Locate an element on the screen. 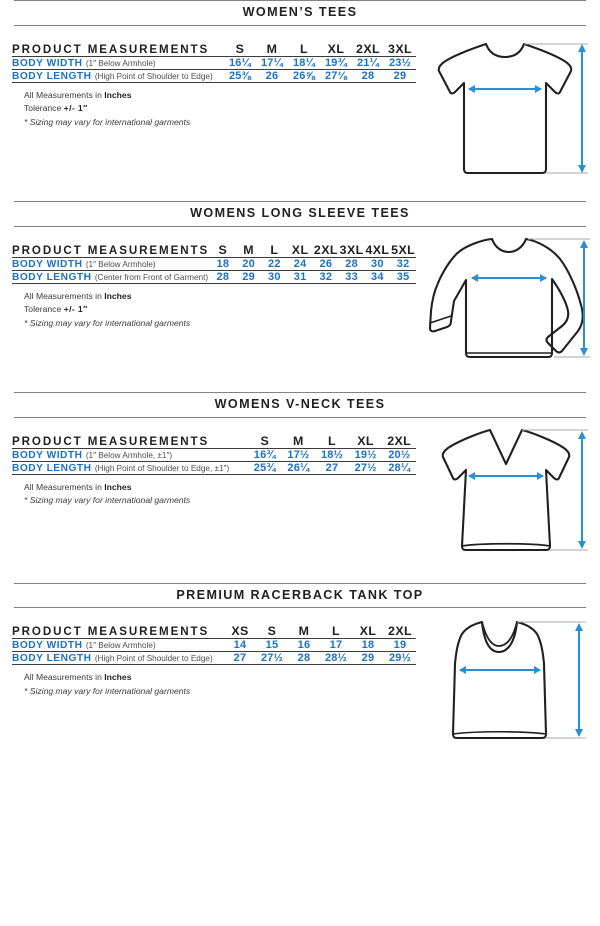 The image size is (600, 926). tshirt-illustration is located at coordinates (512, 108).